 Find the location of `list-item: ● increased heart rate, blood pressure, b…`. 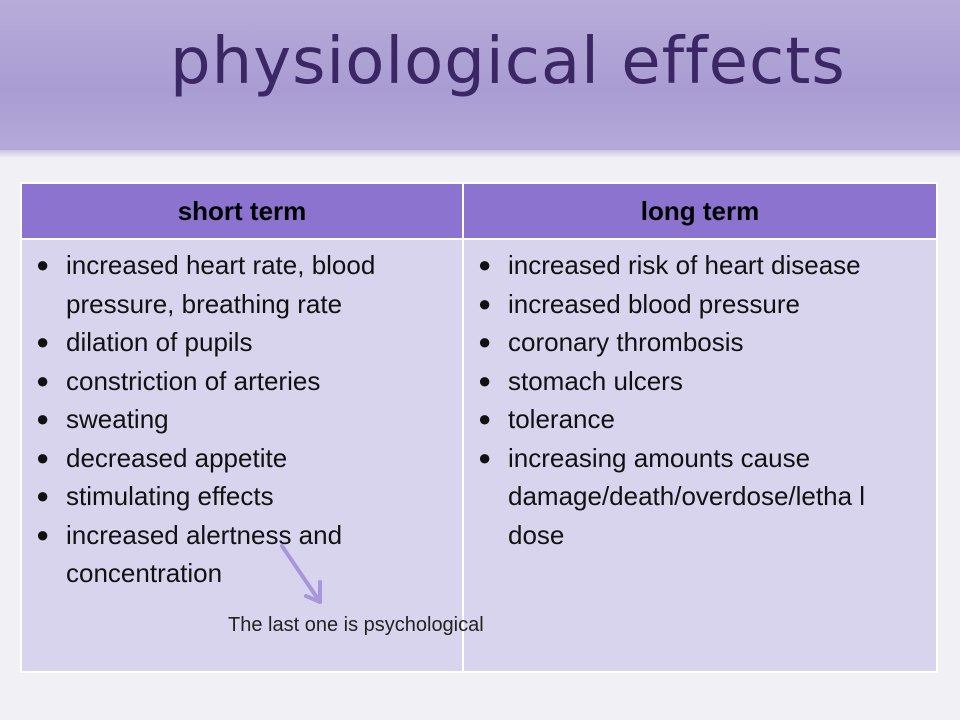

list-item: ● increased heart rate, blood pressure, b… is located at coordinates (241, 284).